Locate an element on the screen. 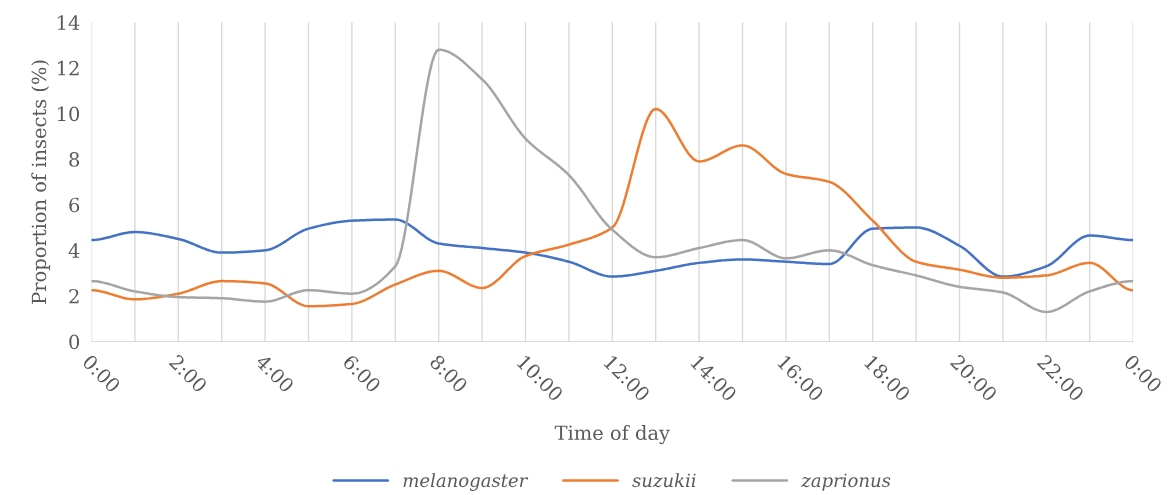 The height and width of the screenshot is (495, 1173). legend-label: zaprionus is located at coordinates (846, 482).